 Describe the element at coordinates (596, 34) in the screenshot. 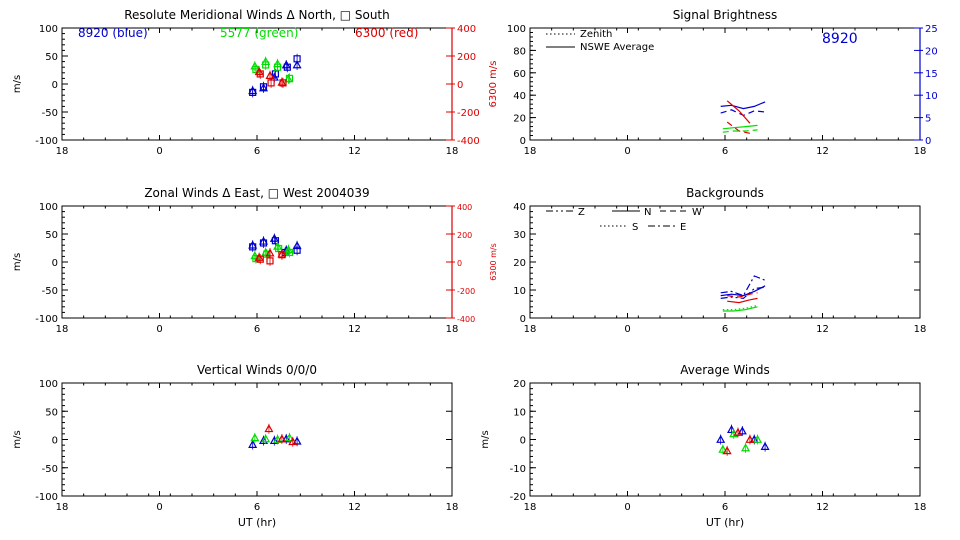

I see `legend-entry: Zenith` at that location.